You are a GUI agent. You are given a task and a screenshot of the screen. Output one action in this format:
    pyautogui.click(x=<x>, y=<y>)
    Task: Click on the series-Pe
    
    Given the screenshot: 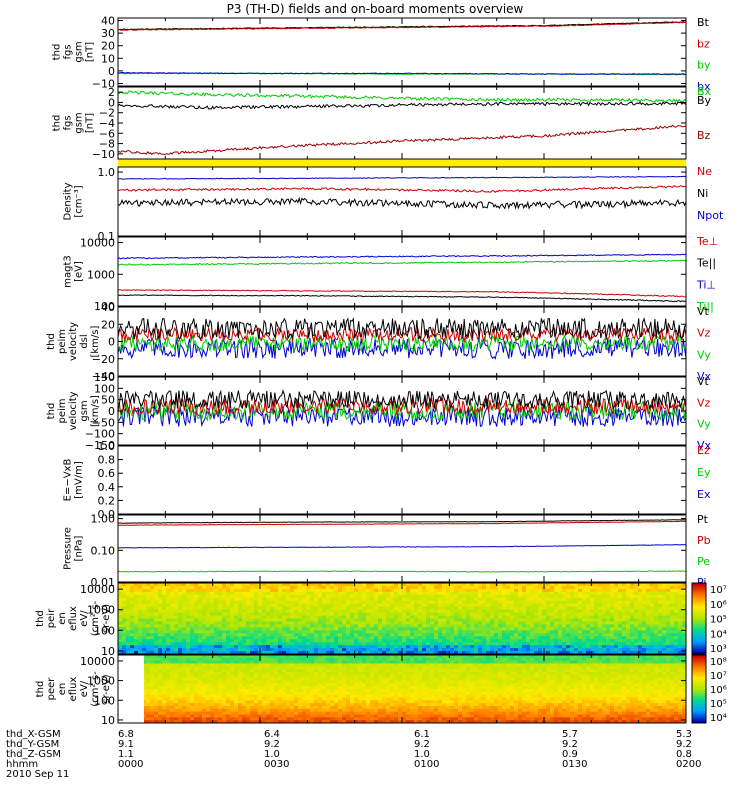 What is the action you would take?
    pyautogui.click(x=402, y=571)
    